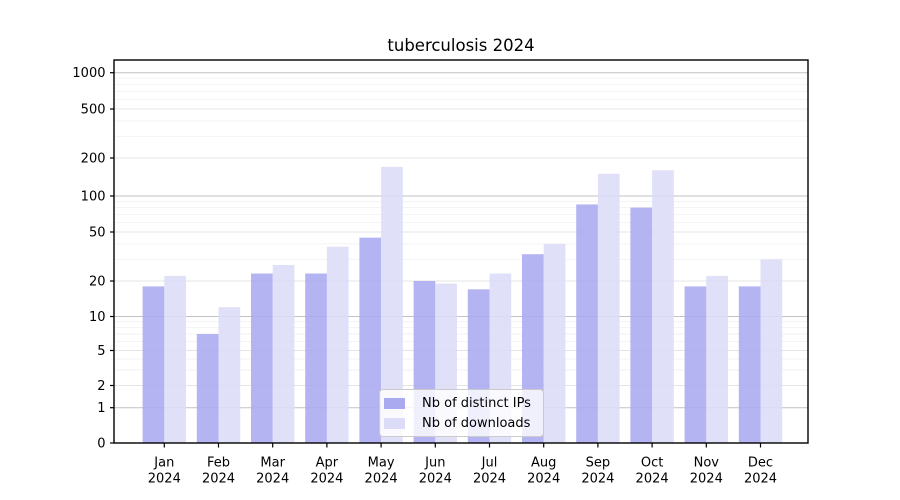  I want to click on x-tick-label-month-apr: Apr, so click(327, 463).